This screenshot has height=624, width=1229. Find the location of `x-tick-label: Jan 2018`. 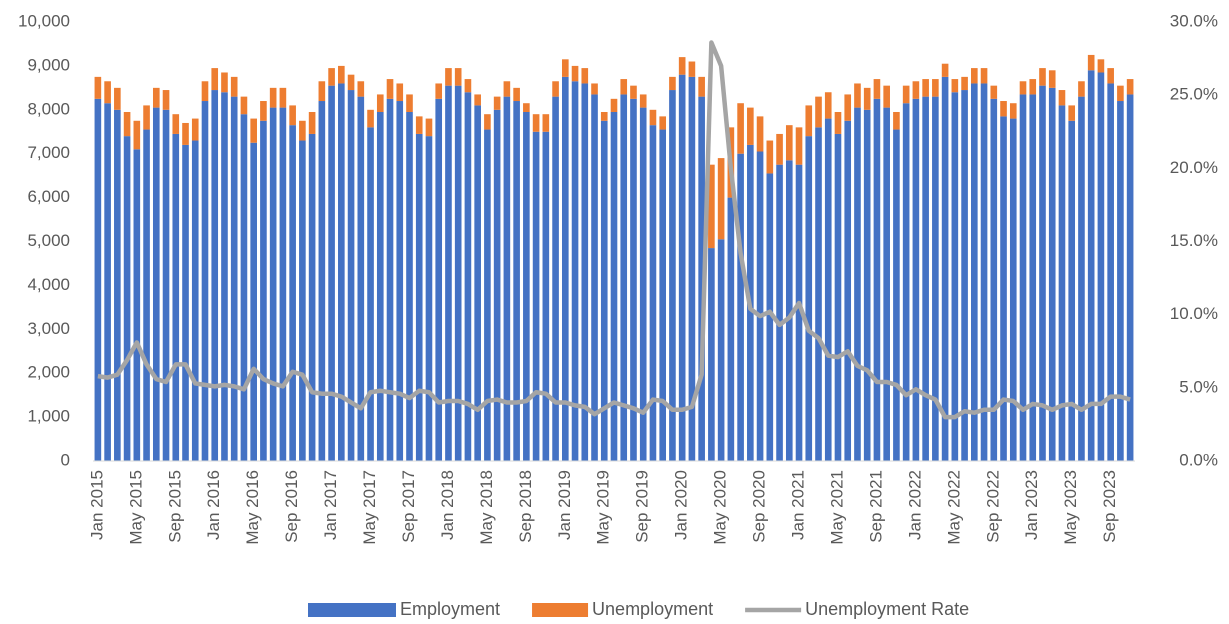

x-tick-label: Jan 2018 is located at coordinates (447, 505).